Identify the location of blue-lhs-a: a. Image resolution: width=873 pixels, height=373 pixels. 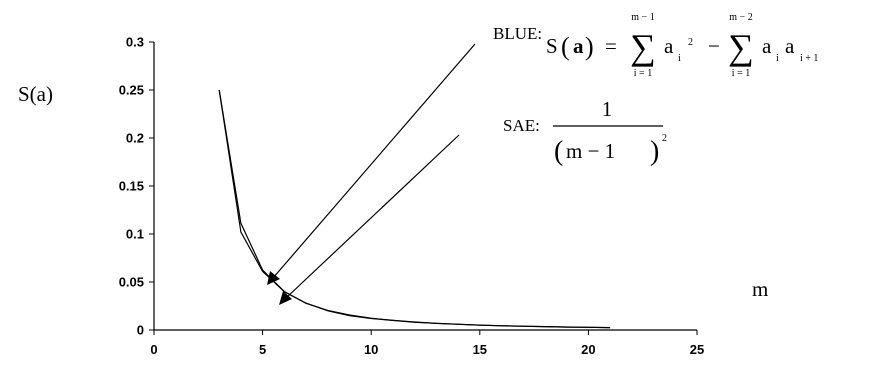
(578, 46).